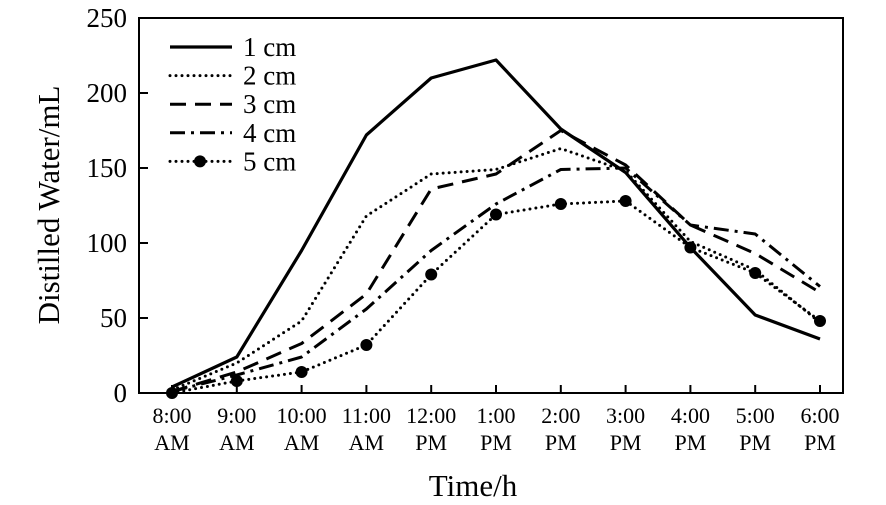  I want to click on legend-label: 5 cm, so click(269, 161).